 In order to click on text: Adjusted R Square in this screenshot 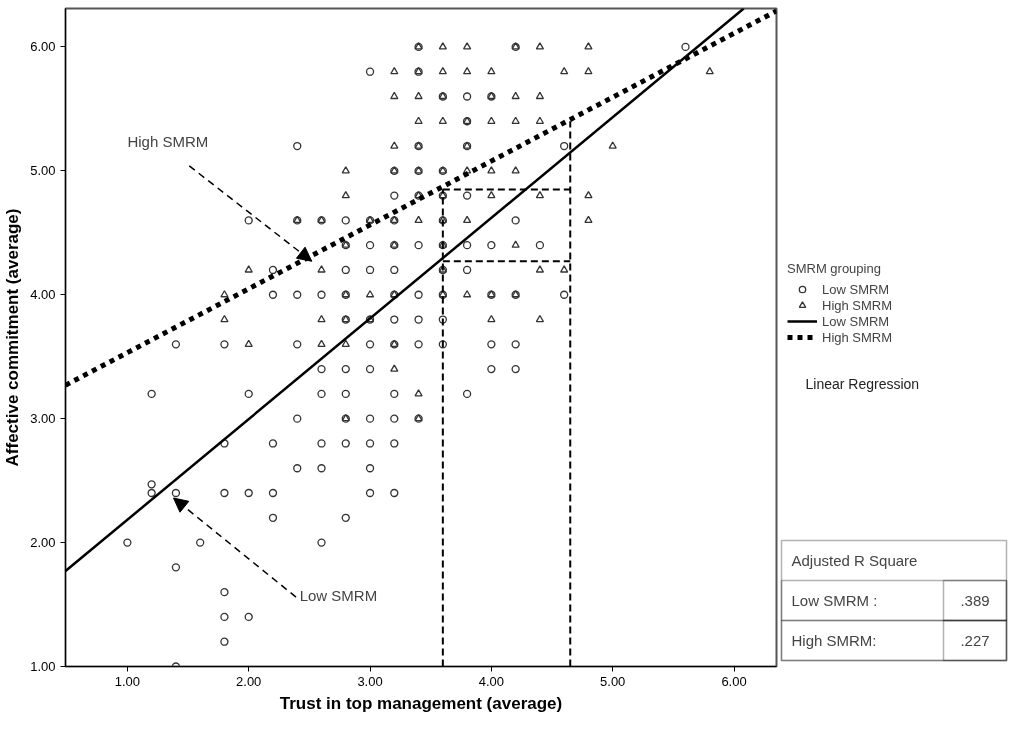, I will do `click(854, 560)`.